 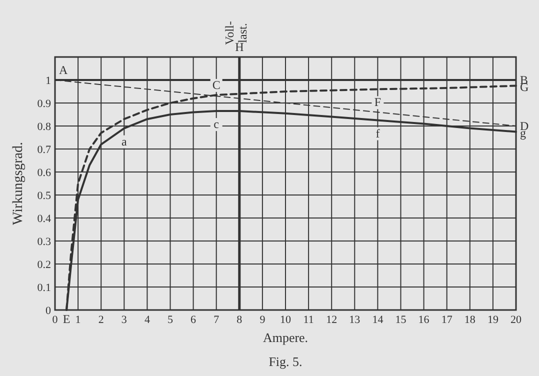 What do you see at coordinates (66, 319) in the screenshot?
I see `annotation: E` at bounding box center [66, 319].